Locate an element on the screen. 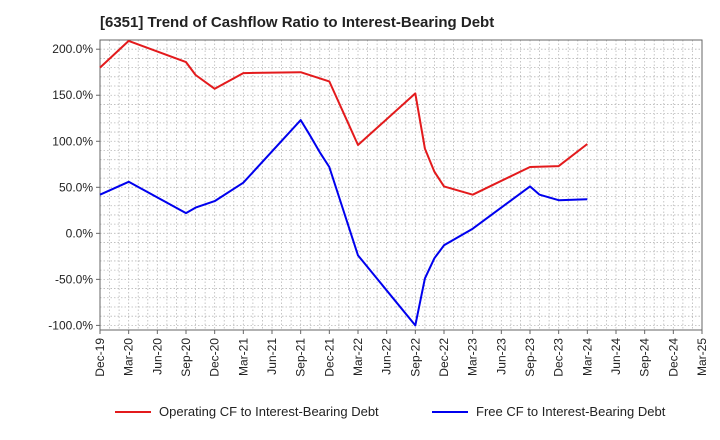 This screenshot has width=720, height=440. legend-label-free-cf: Free CF to Interest-Bearing Debt is located at coordinates (571, 411).